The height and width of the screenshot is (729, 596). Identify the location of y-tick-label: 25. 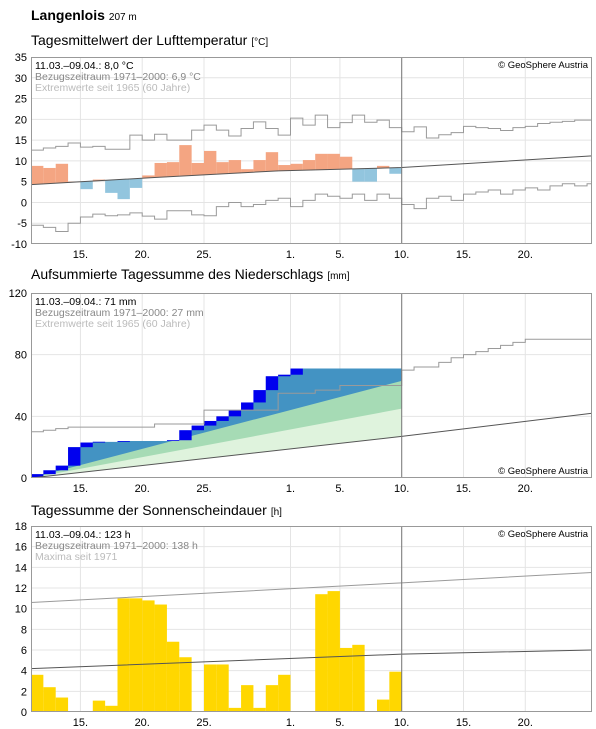
(21, 100).